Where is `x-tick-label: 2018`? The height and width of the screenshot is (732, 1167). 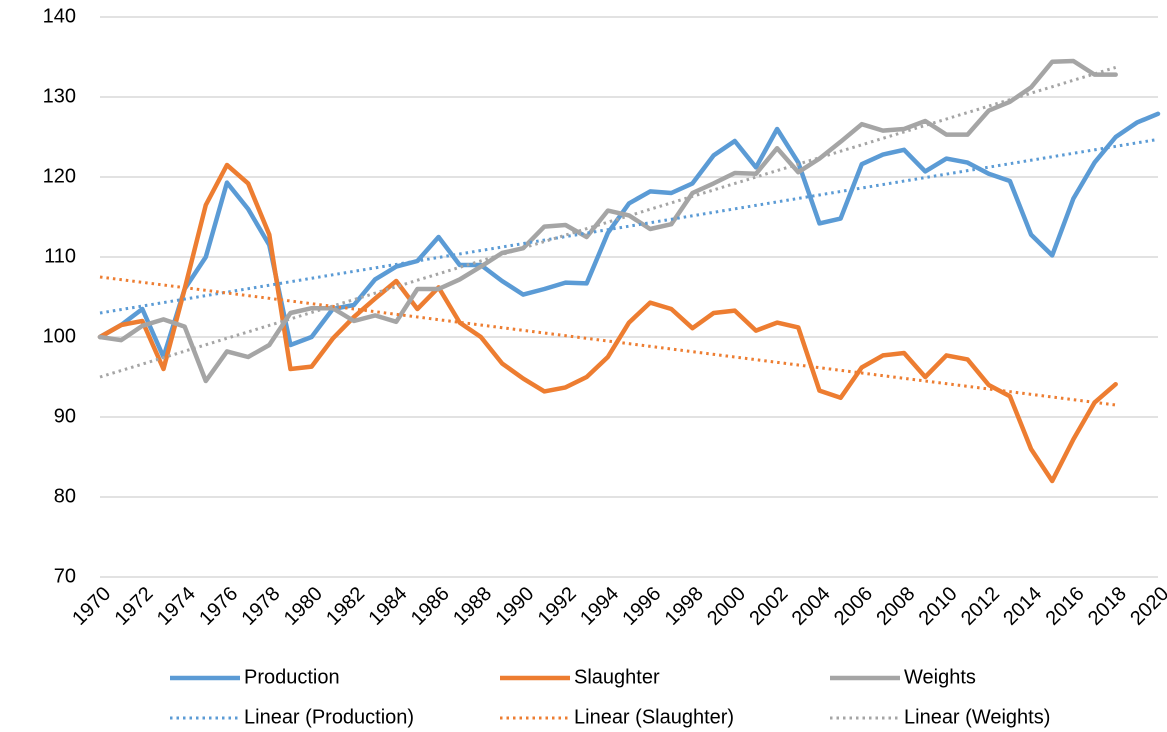 x-tick-label: 2018 is located at coordinates (1107, 606).